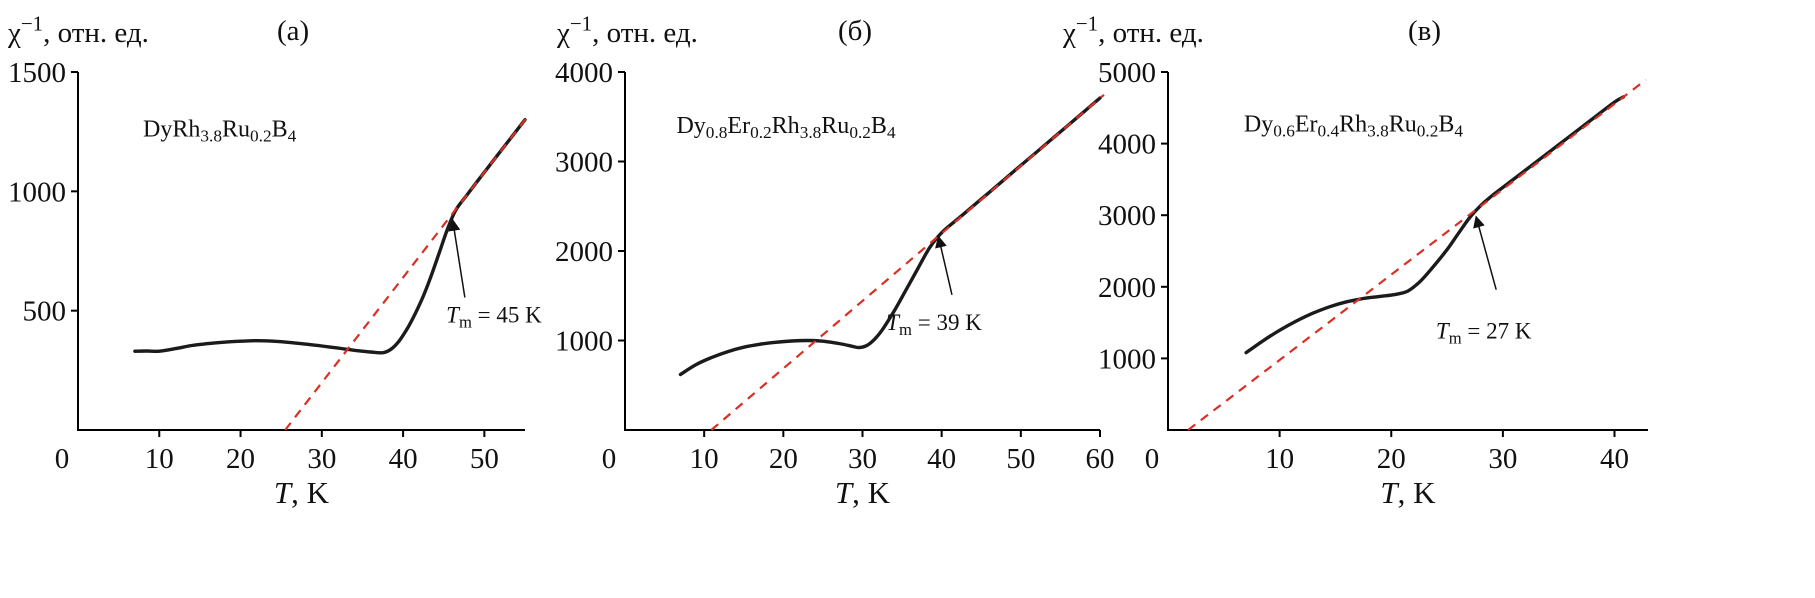 The height and width of the screenshot is (598, 1815). I want to click on compound-label: Dy0.8Er0.2Rh3.8Ru0.2B4, so click(785, 127).